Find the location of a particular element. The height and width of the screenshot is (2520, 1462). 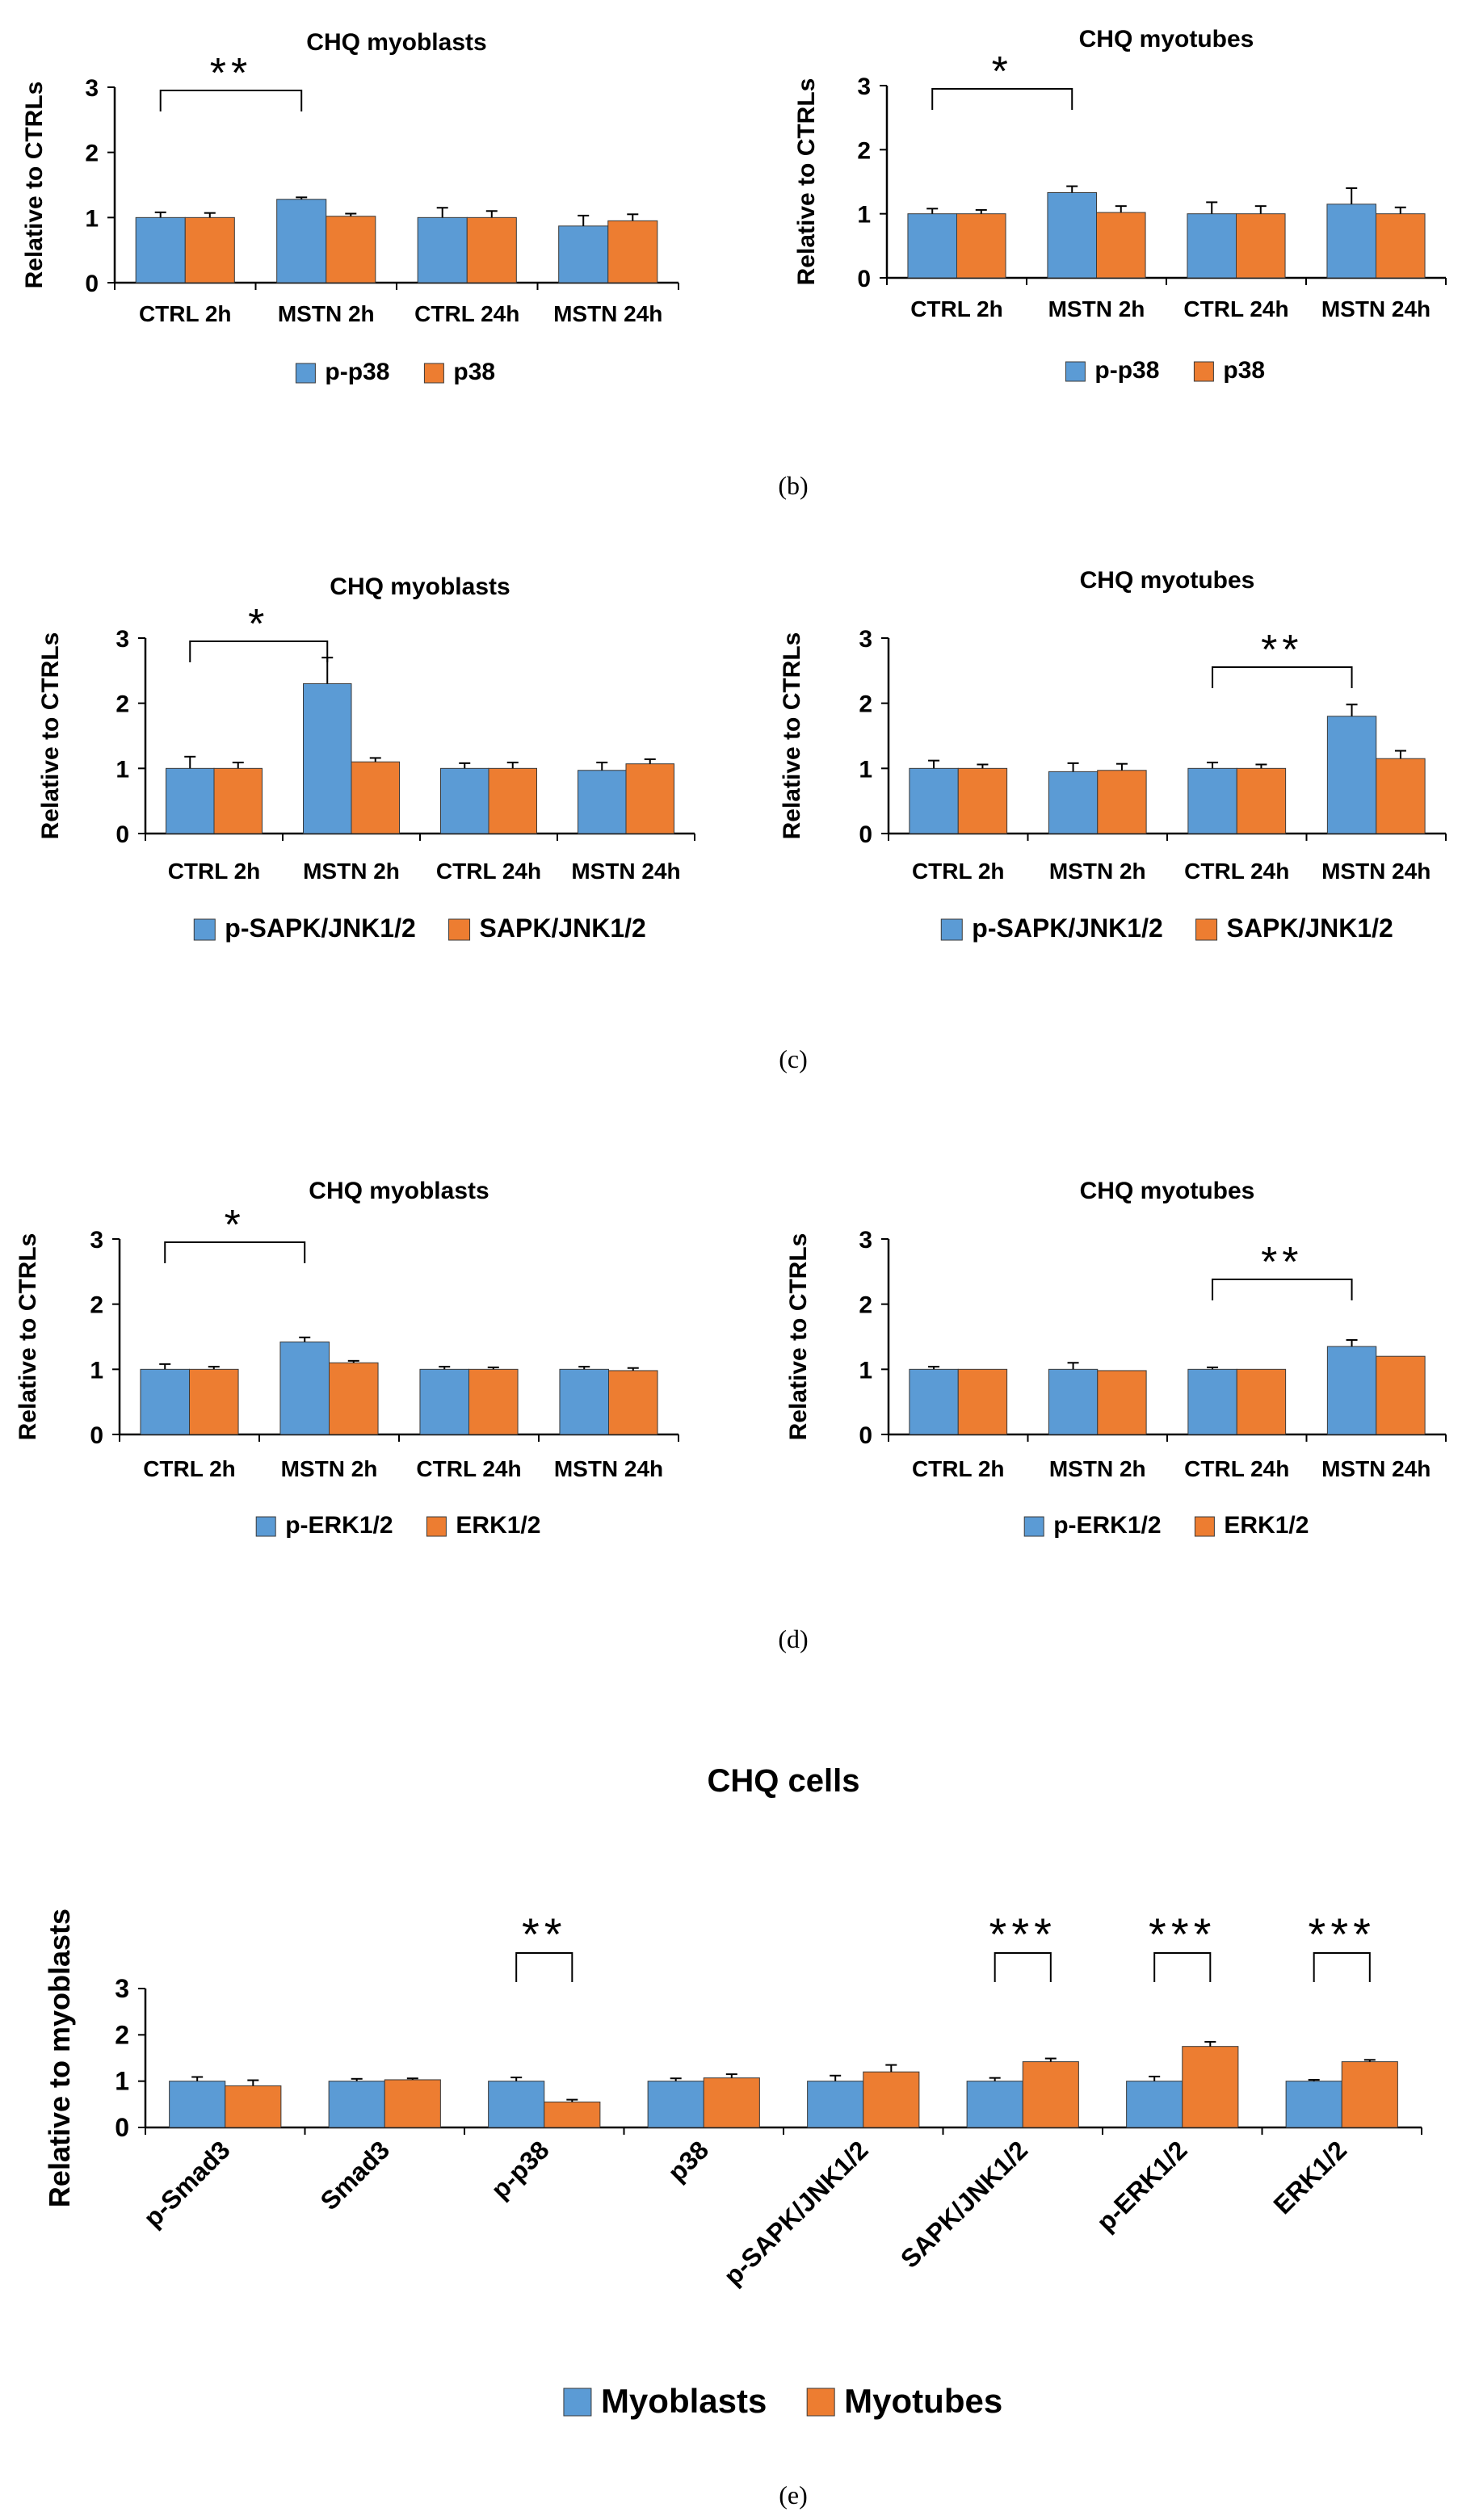

y-axis-label: Relative to CTRLs is located at coordinates (806, 182).